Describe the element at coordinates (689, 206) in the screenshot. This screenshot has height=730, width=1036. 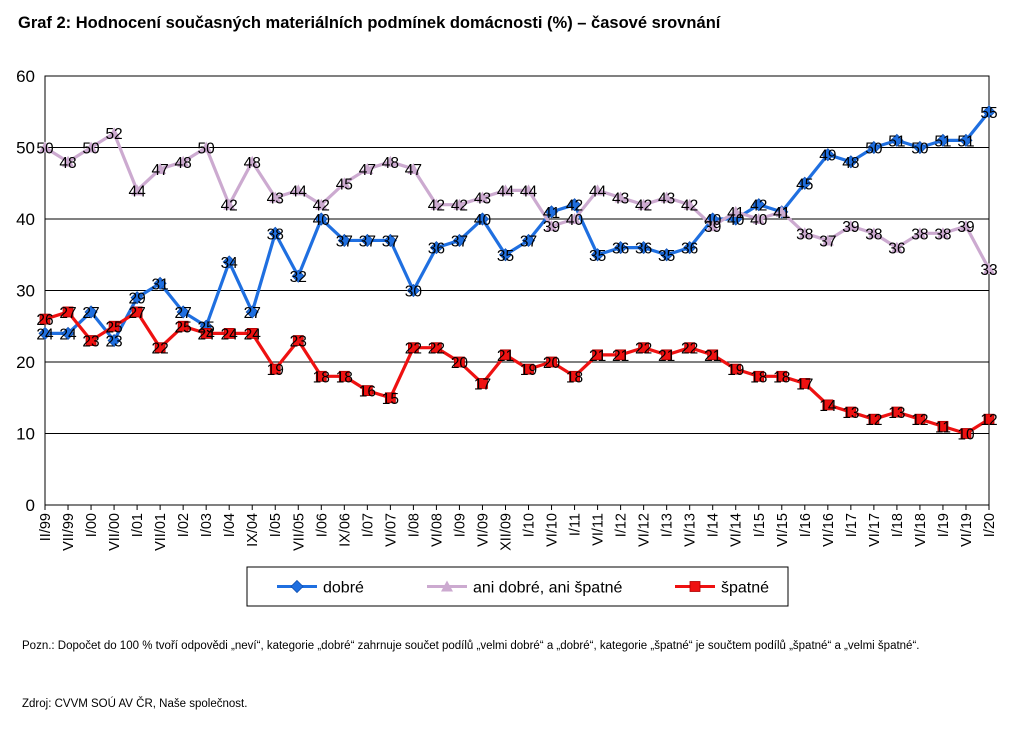
I see `data-label: 42` at that location.